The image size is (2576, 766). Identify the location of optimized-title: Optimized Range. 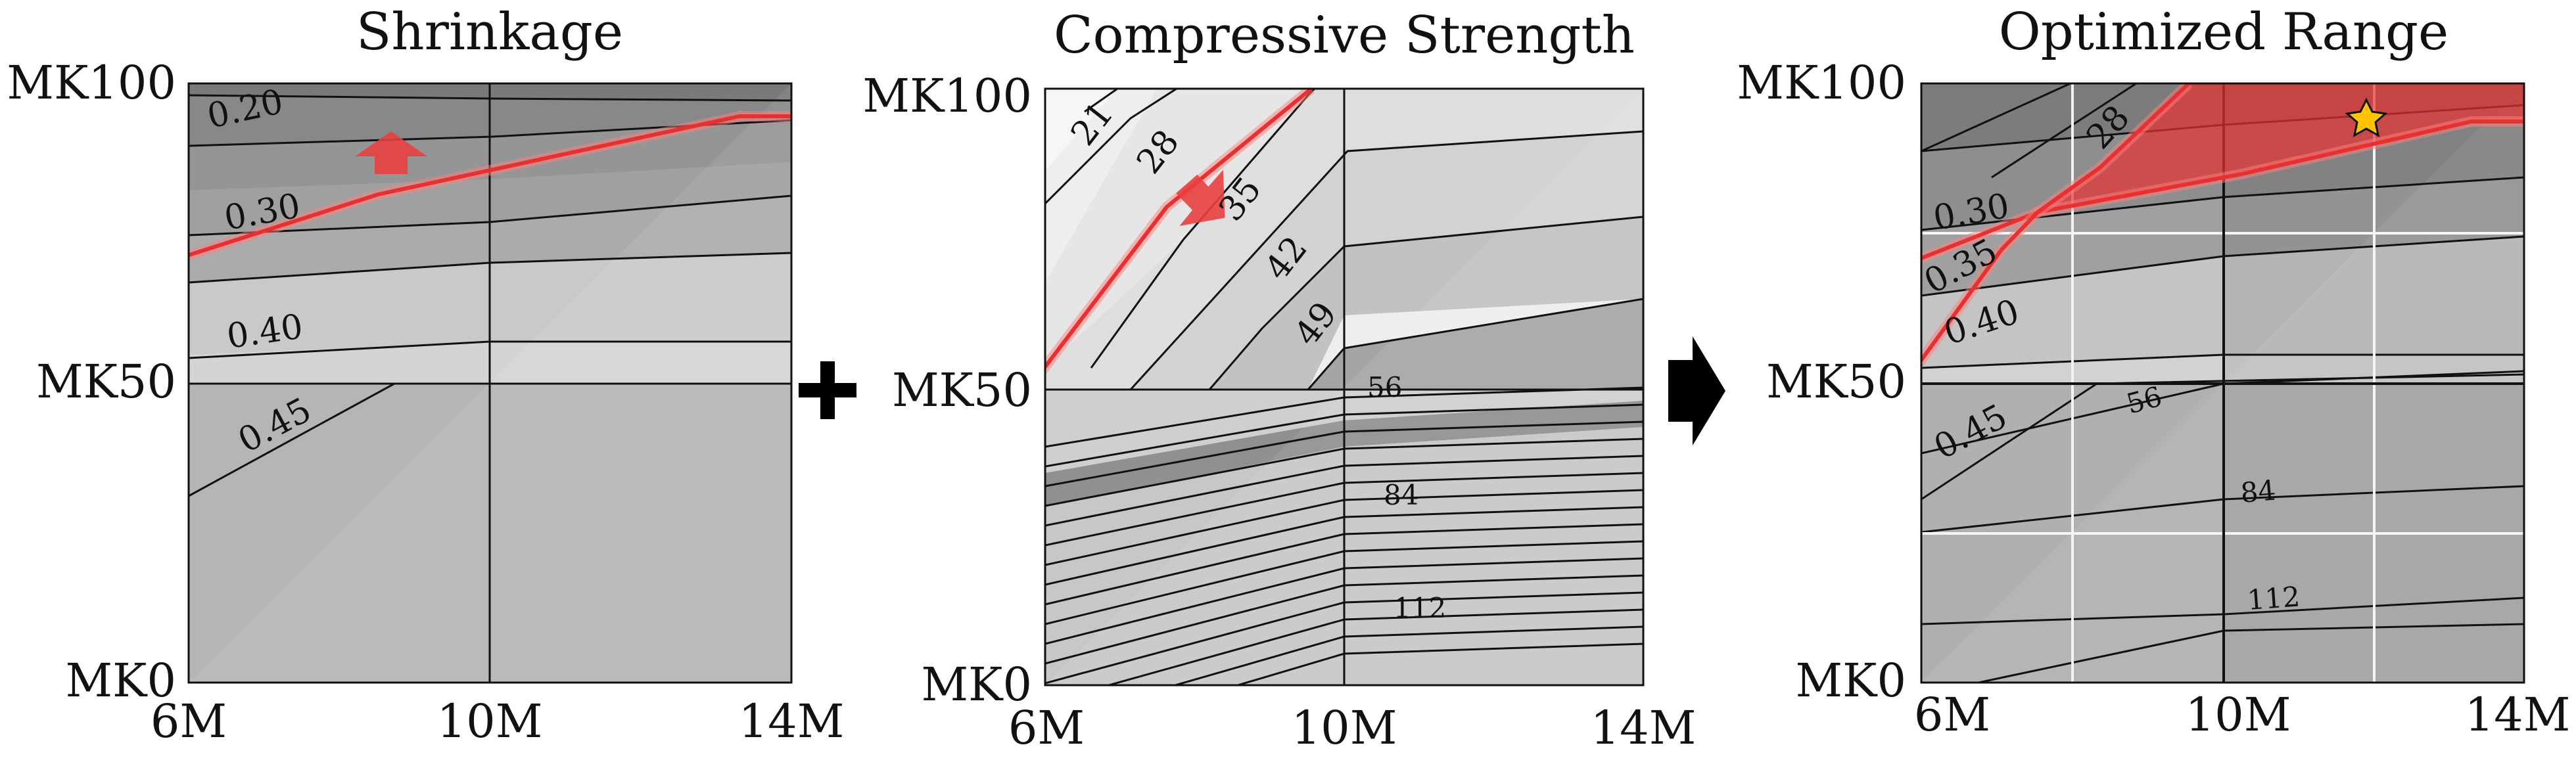
(2223, 32).